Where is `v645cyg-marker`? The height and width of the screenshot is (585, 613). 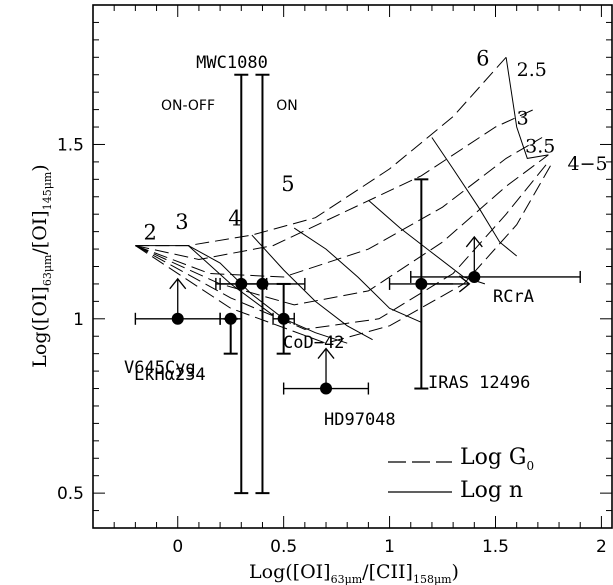
v645cyg-marker is located at coordinates (177, 318).